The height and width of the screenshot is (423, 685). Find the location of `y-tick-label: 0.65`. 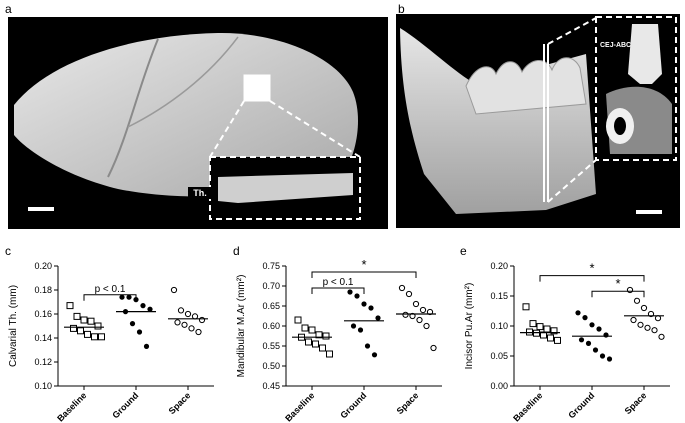

y-tick-label: 0.65 is located at coordinates (271, 306).